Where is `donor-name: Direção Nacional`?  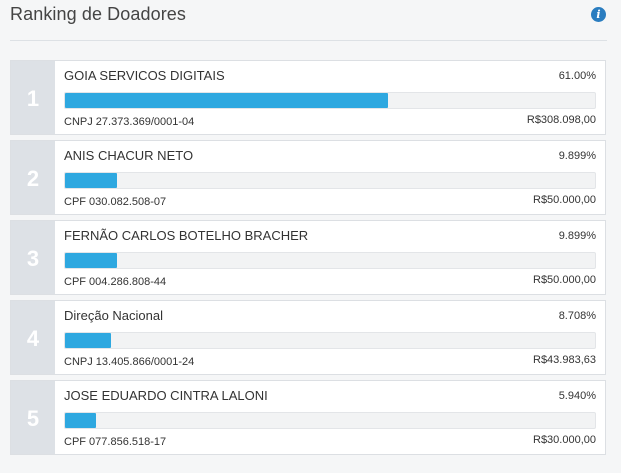 donor-name: Direção Nacional is located at coordinates (113, 315).